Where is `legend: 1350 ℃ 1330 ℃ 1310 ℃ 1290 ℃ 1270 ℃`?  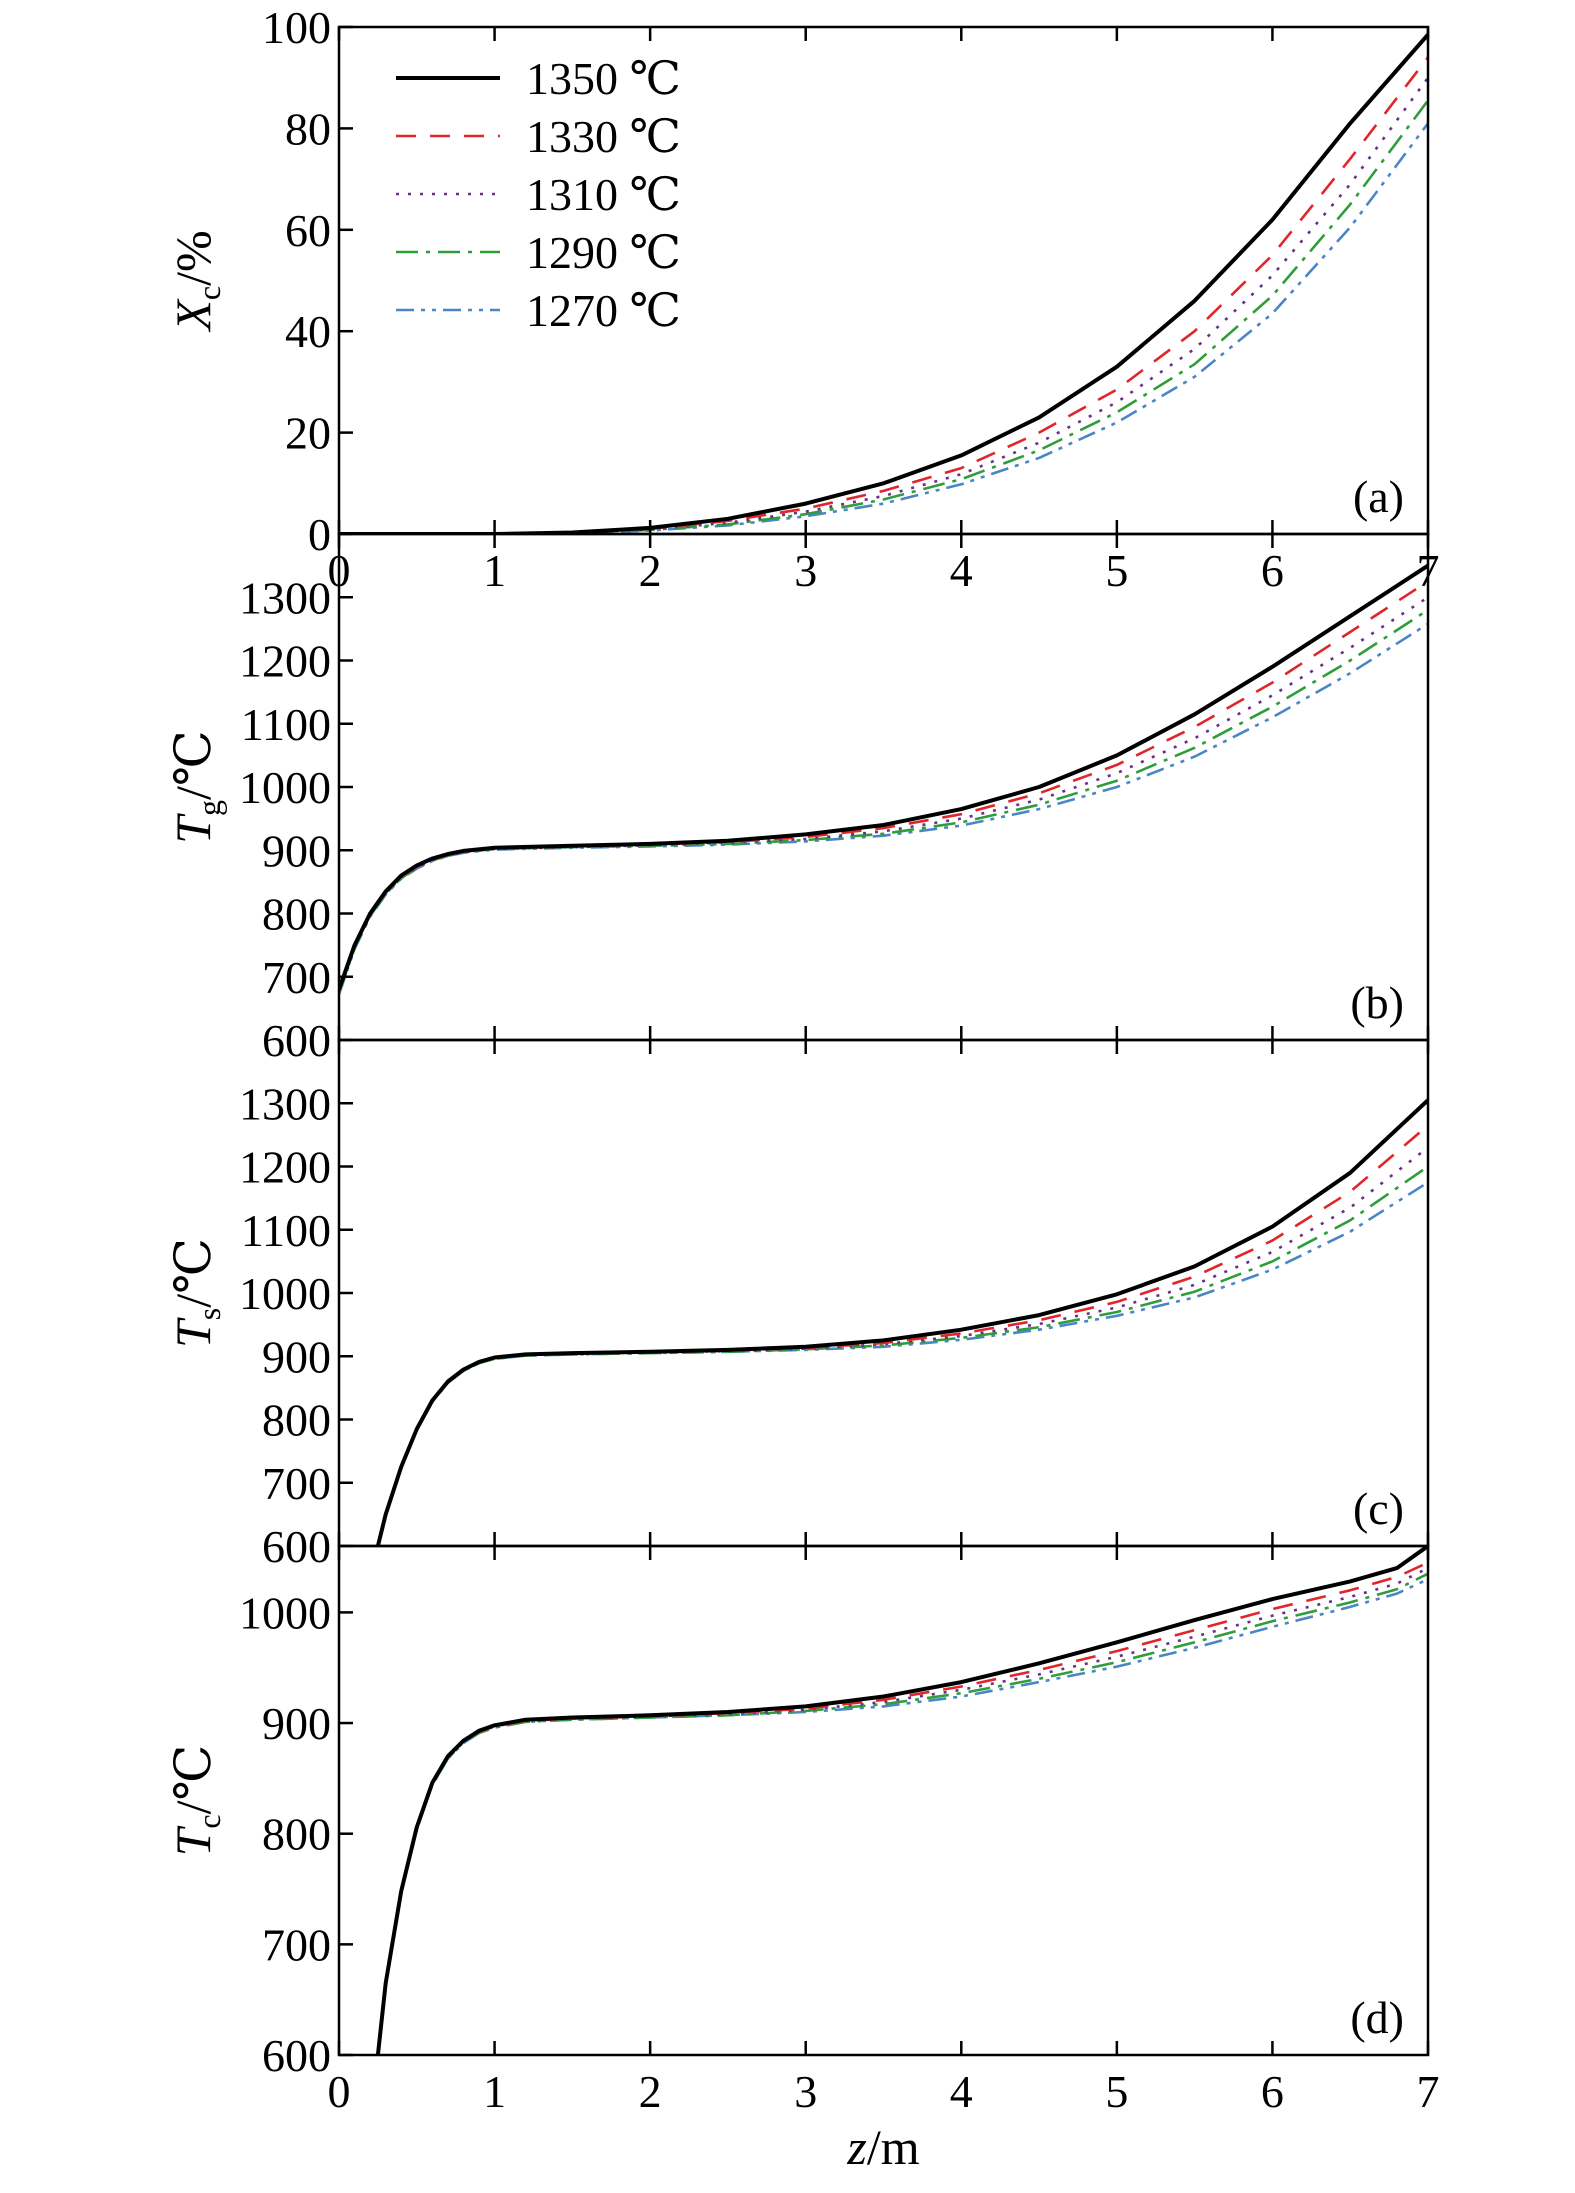
legend: 1350 ℃ 1330 ℃ 1310 ℃ 1290 ℃ 1270 ℃ is located at coordinates (538, 194).